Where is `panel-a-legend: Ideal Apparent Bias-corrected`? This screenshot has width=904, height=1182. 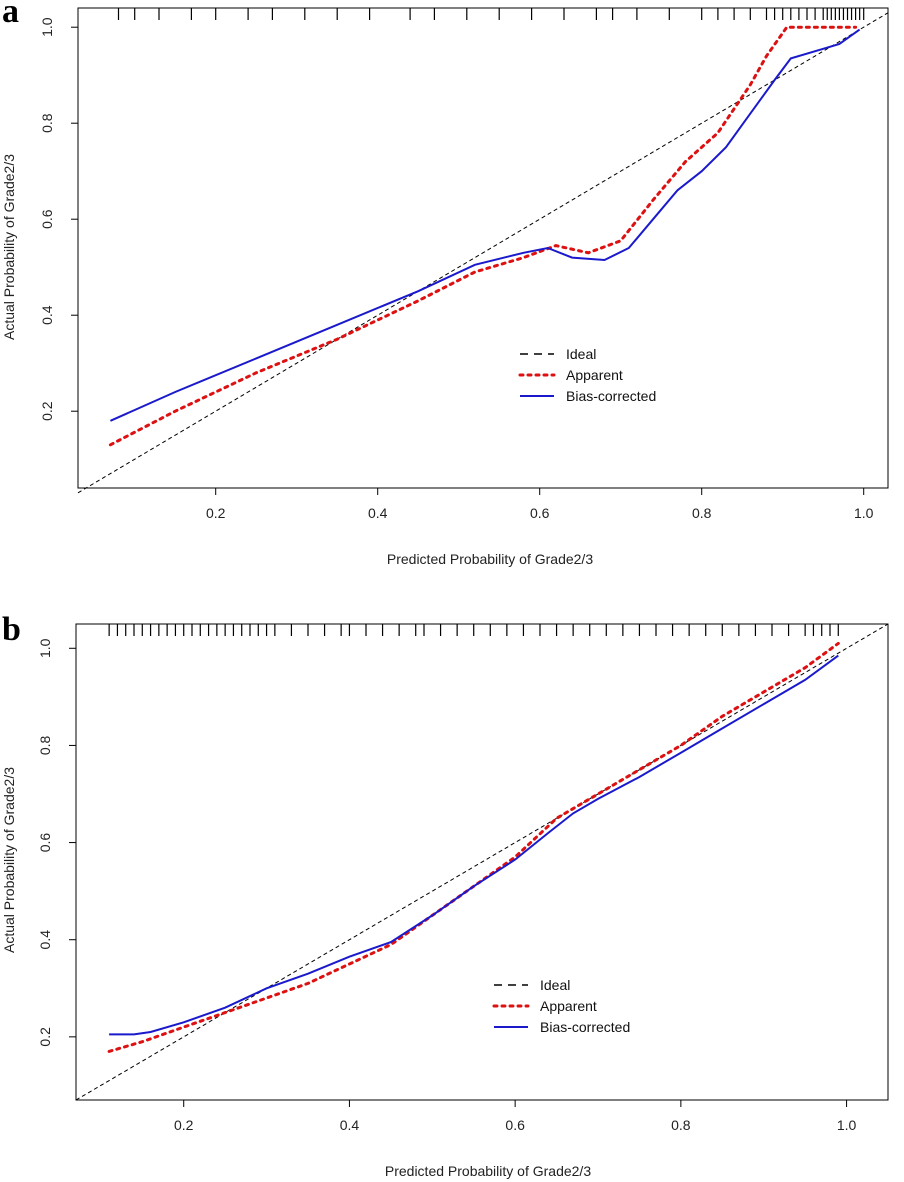
panel-a-legend: Ideal Apparent Bias-corrected is located at coordinates (587, 375).